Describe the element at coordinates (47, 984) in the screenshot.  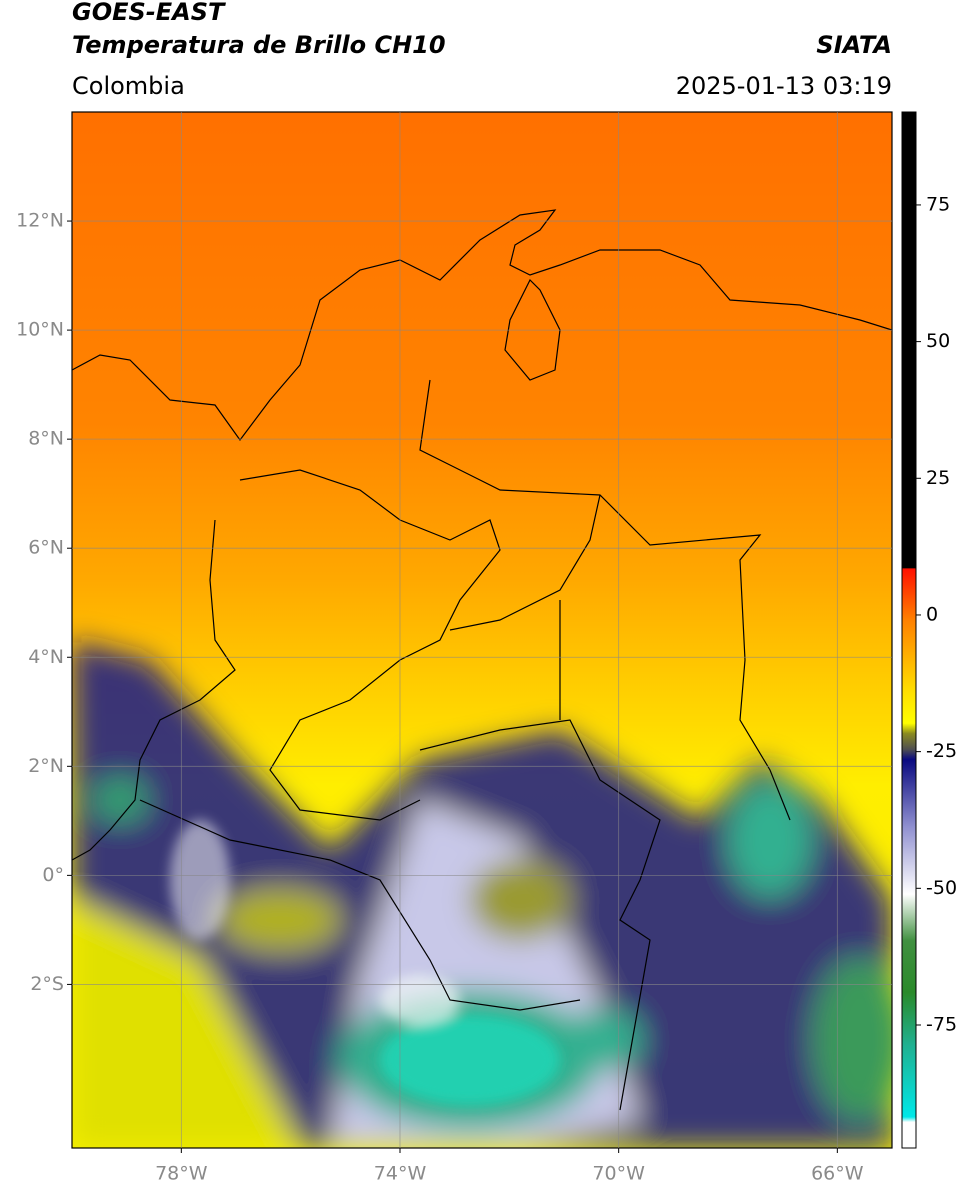
I see `lat-tick-label: 2°S` at that location.